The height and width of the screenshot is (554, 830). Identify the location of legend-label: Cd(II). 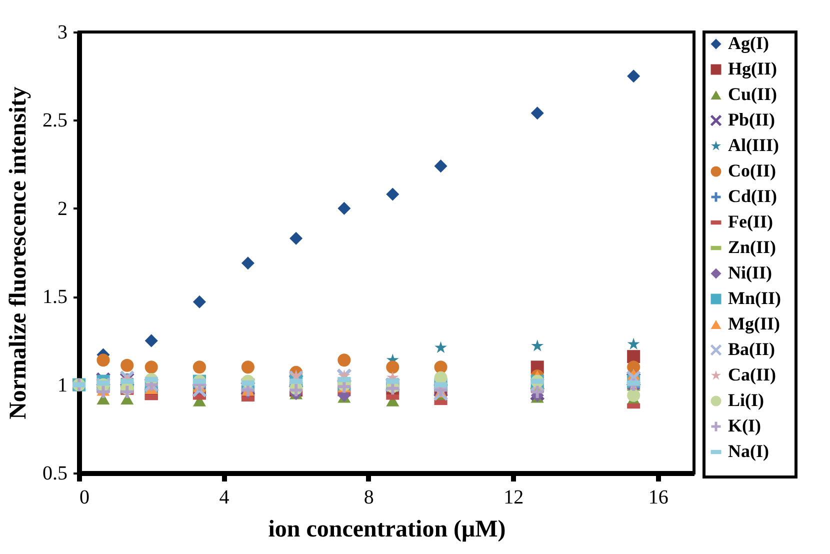
(753, 196).